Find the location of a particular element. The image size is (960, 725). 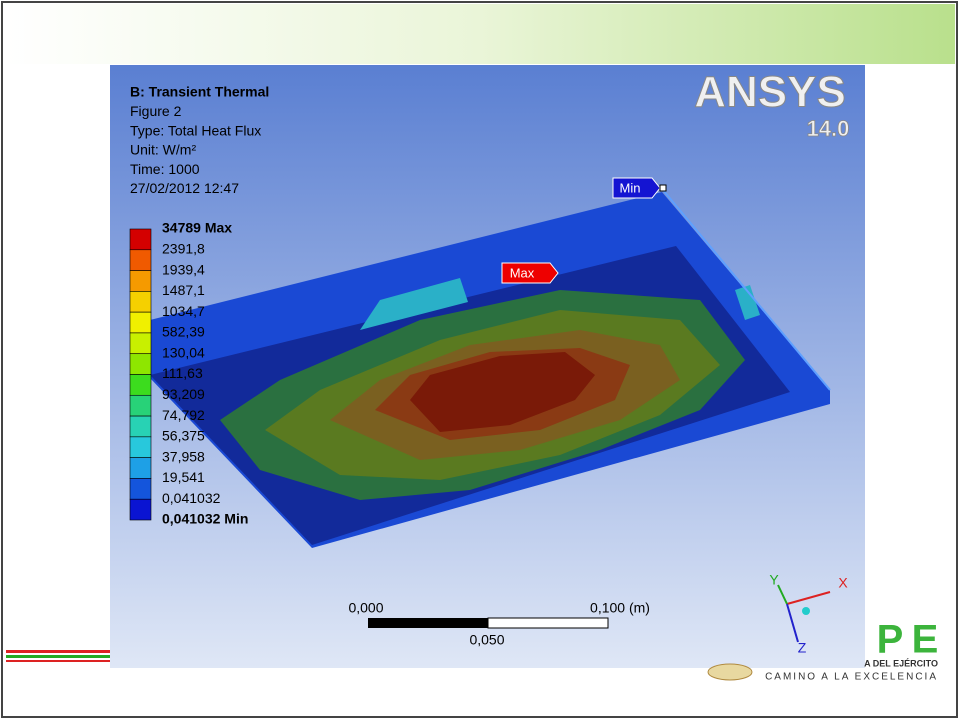

max-probe is located at coordinates (530, 273).